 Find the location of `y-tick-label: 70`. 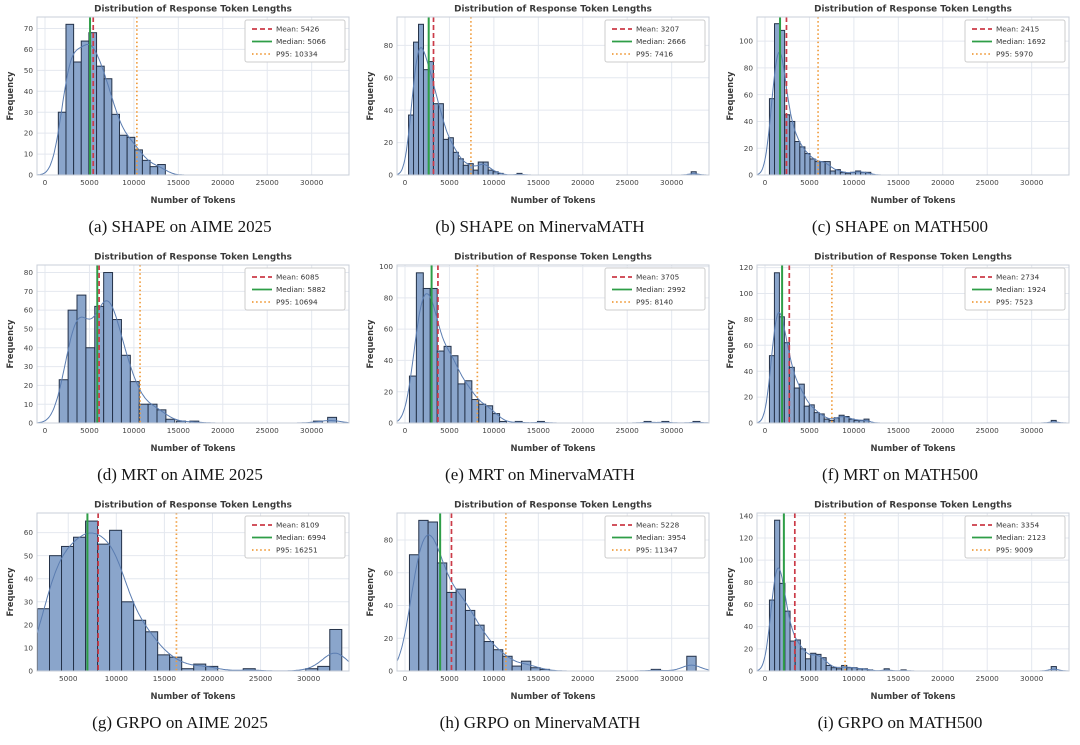

y-tick-label: 70 is located at coordinates (29, 291).